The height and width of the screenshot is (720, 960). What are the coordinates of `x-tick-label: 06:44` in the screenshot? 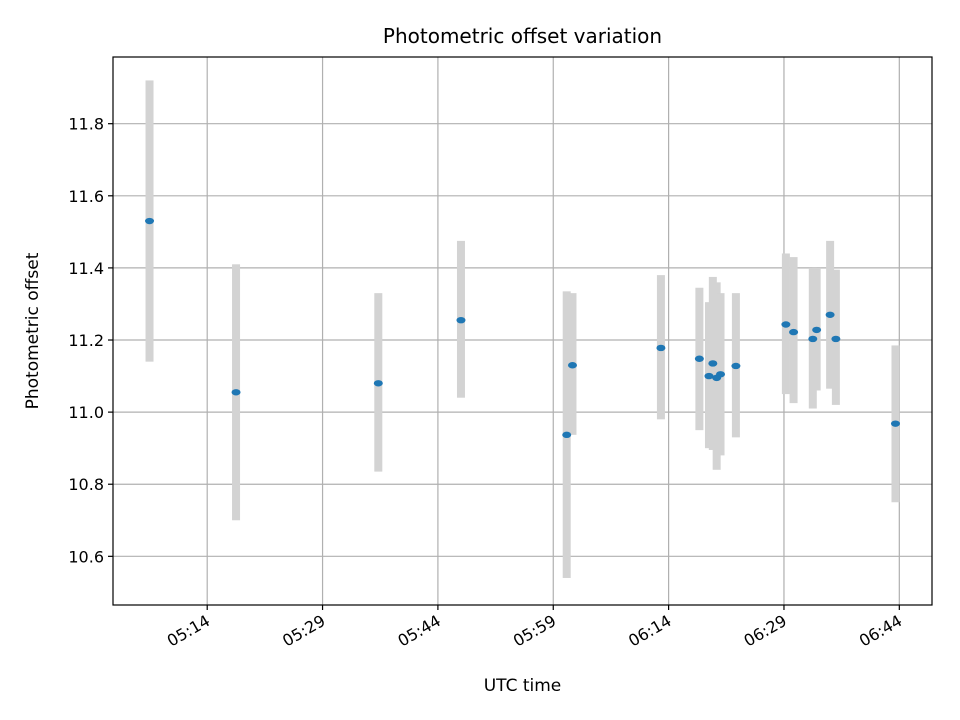 It's located at (880, 631).